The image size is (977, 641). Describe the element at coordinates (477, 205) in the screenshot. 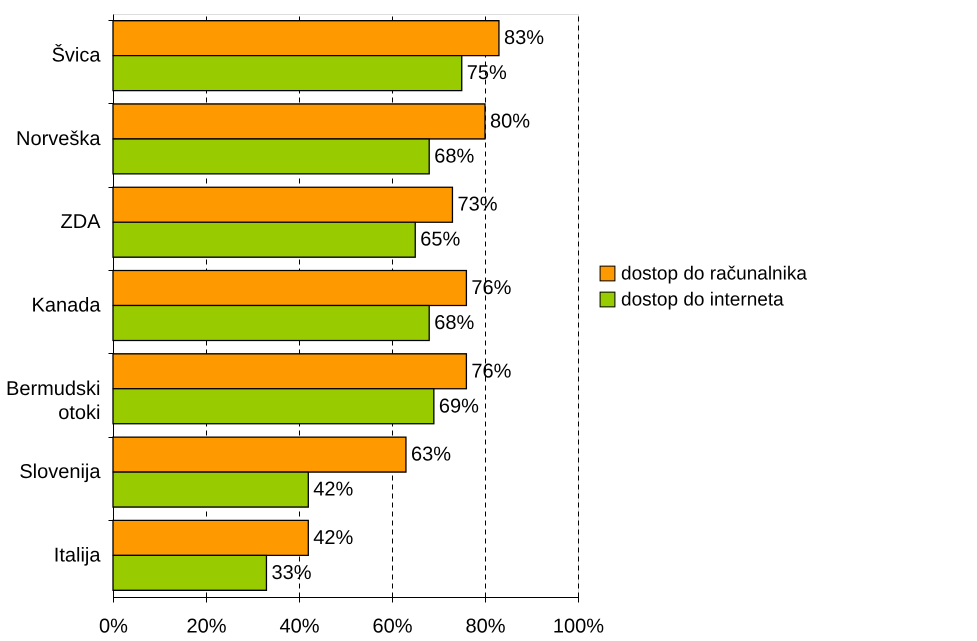

I see `data-label: 73%` at that location.